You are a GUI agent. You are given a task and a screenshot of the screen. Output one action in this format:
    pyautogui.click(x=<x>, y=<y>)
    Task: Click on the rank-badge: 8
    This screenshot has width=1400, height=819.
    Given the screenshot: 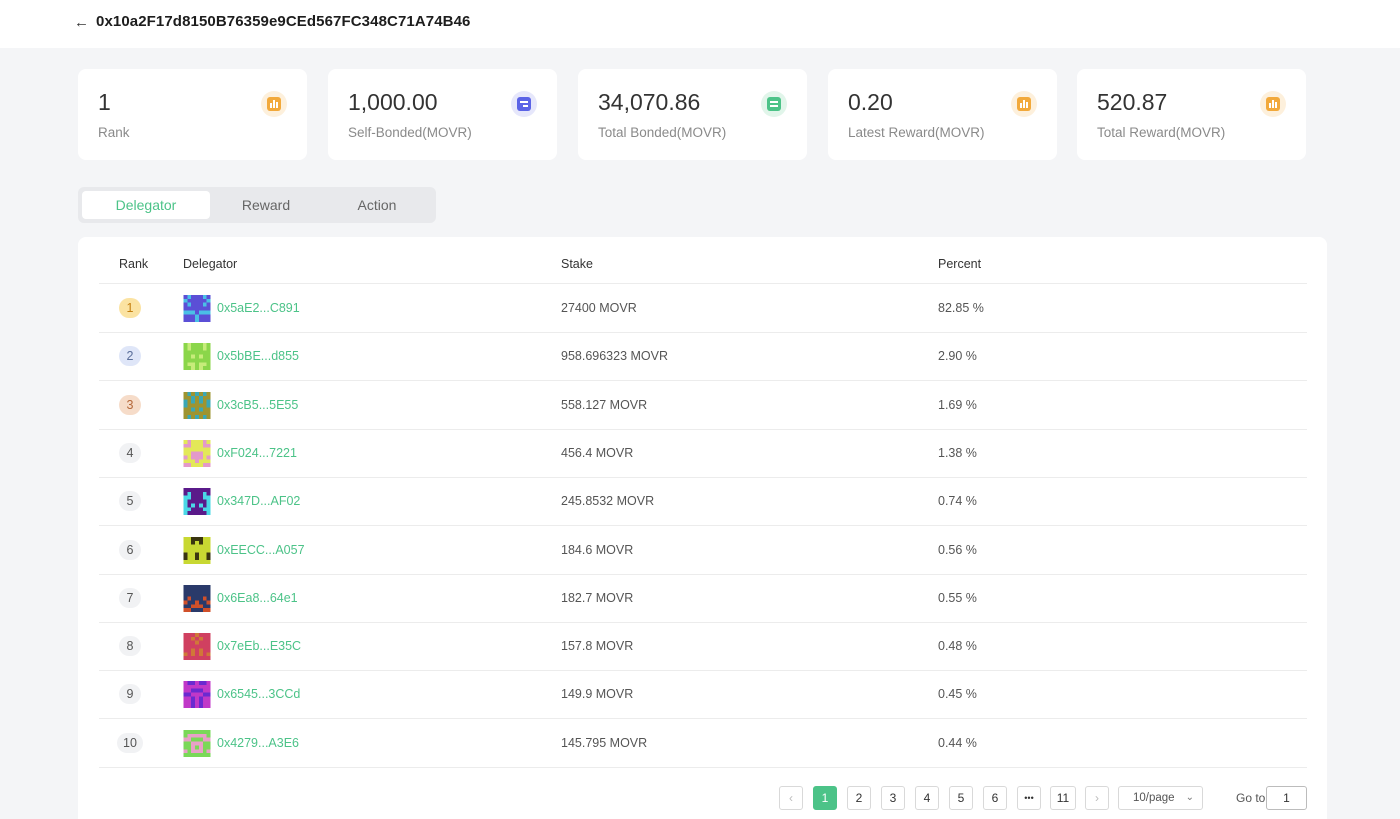 What is the action you would take?
    pyautogui.click(x=130, y=646)
    